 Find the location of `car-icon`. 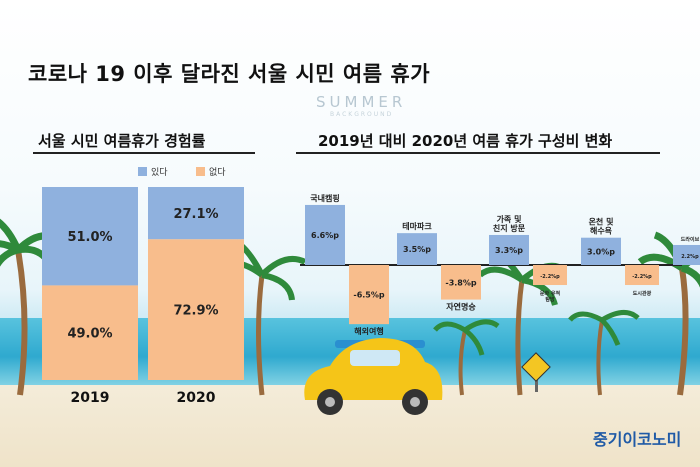

car-icon is located at coordinates (373, 376).